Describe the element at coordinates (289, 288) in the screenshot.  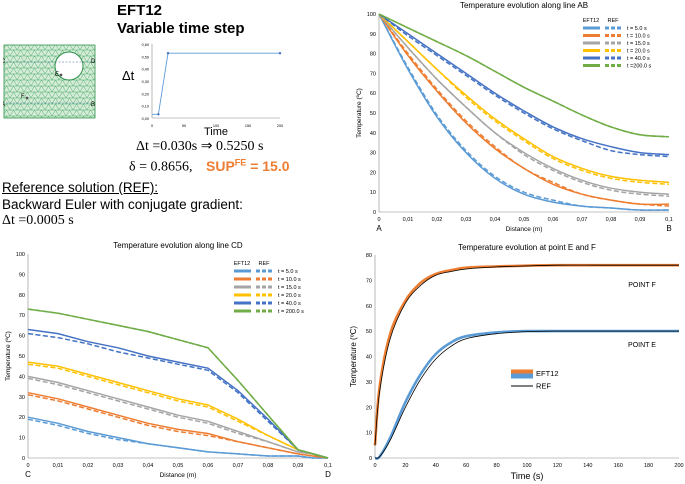
I see `cd-legend-label: t = 15.0 s` at that location.